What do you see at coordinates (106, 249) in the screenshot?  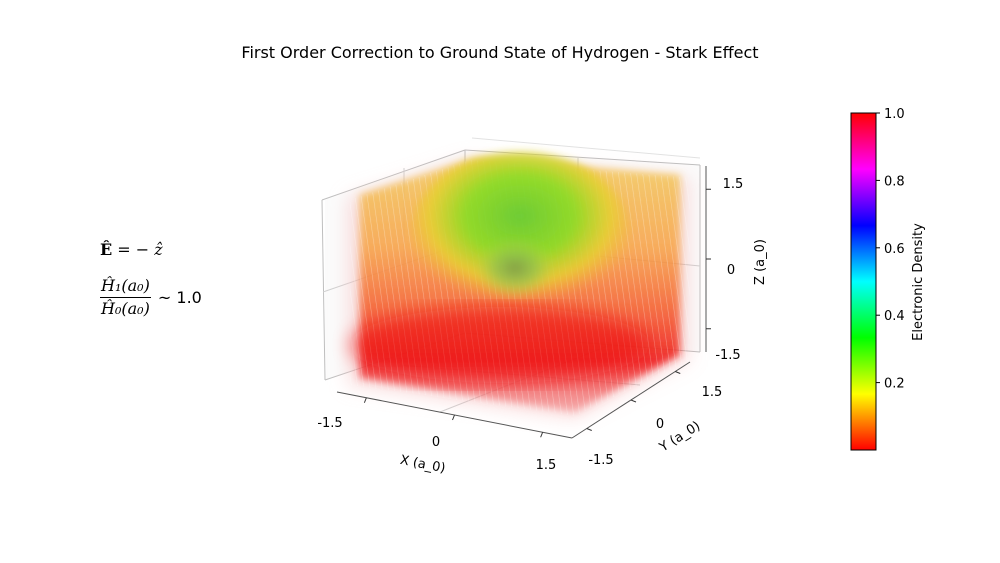 I see `field-vector-symbol: Ê` at bounding box center [106, 249].